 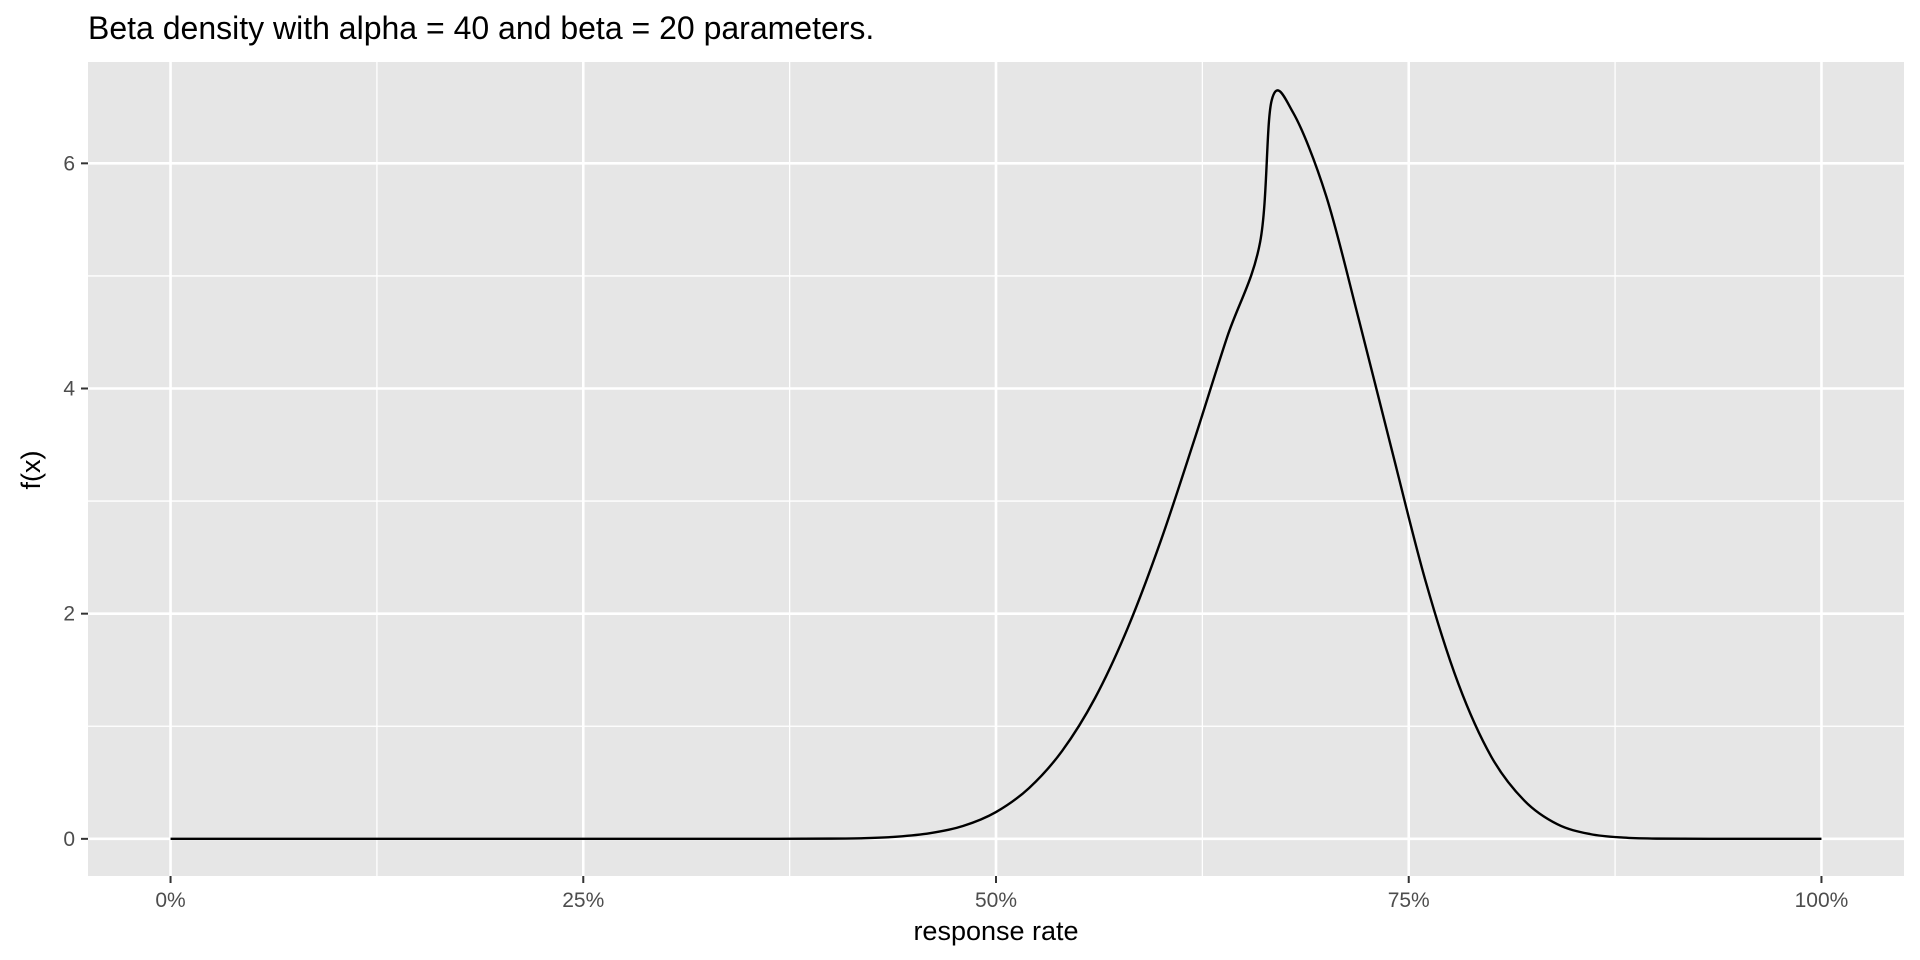 What do you see at coordinates (69, 839) in the screenshot?
I see `y-tick-label: 0` at bounding box center [69, 839].